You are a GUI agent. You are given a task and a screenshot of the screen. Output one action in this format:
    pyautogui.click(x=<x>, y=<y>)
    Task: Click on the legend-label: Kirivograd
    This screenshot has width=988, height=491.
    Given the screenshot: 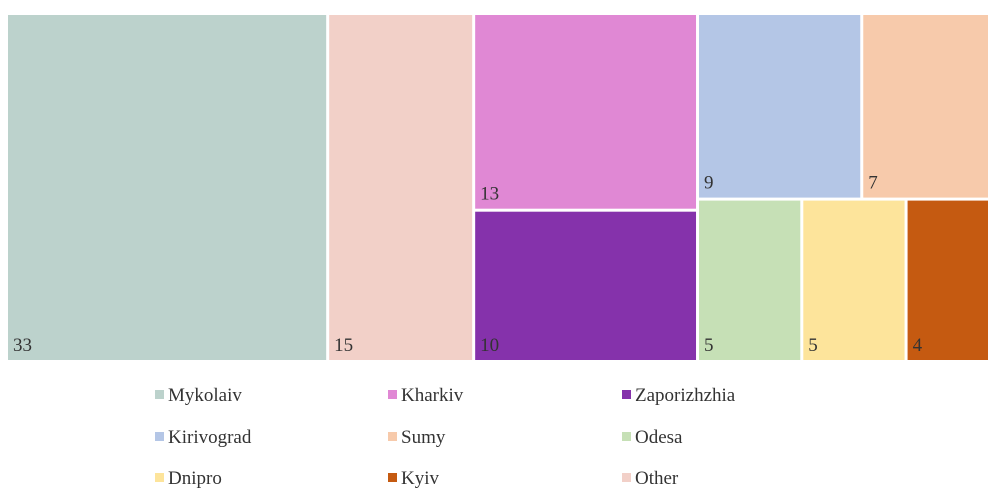 What is the action you would take?
    pyautogui.click(x=210, y=437)
    